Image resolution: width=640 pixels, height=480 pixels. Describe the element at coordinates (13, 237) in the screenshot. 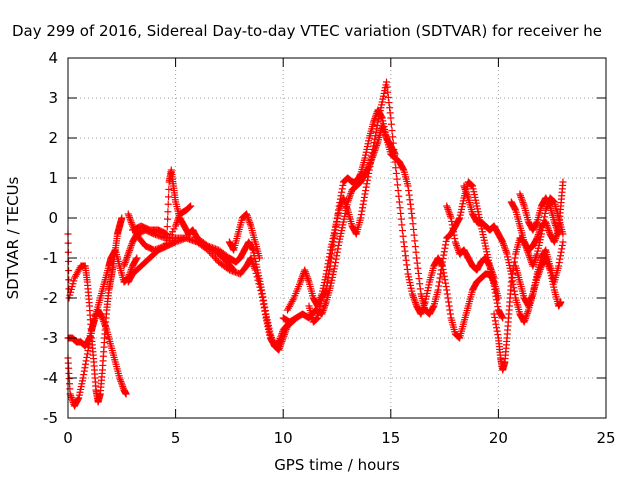

I see `y-axis-label: SDTVAR / TECUs` at that location.